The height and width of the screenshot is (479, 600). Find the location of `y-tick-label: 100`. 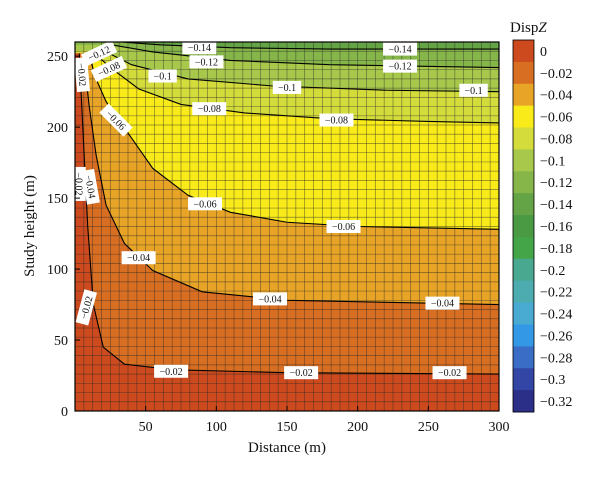

y-tick-label: 100 is located at coordinates (57, 270).